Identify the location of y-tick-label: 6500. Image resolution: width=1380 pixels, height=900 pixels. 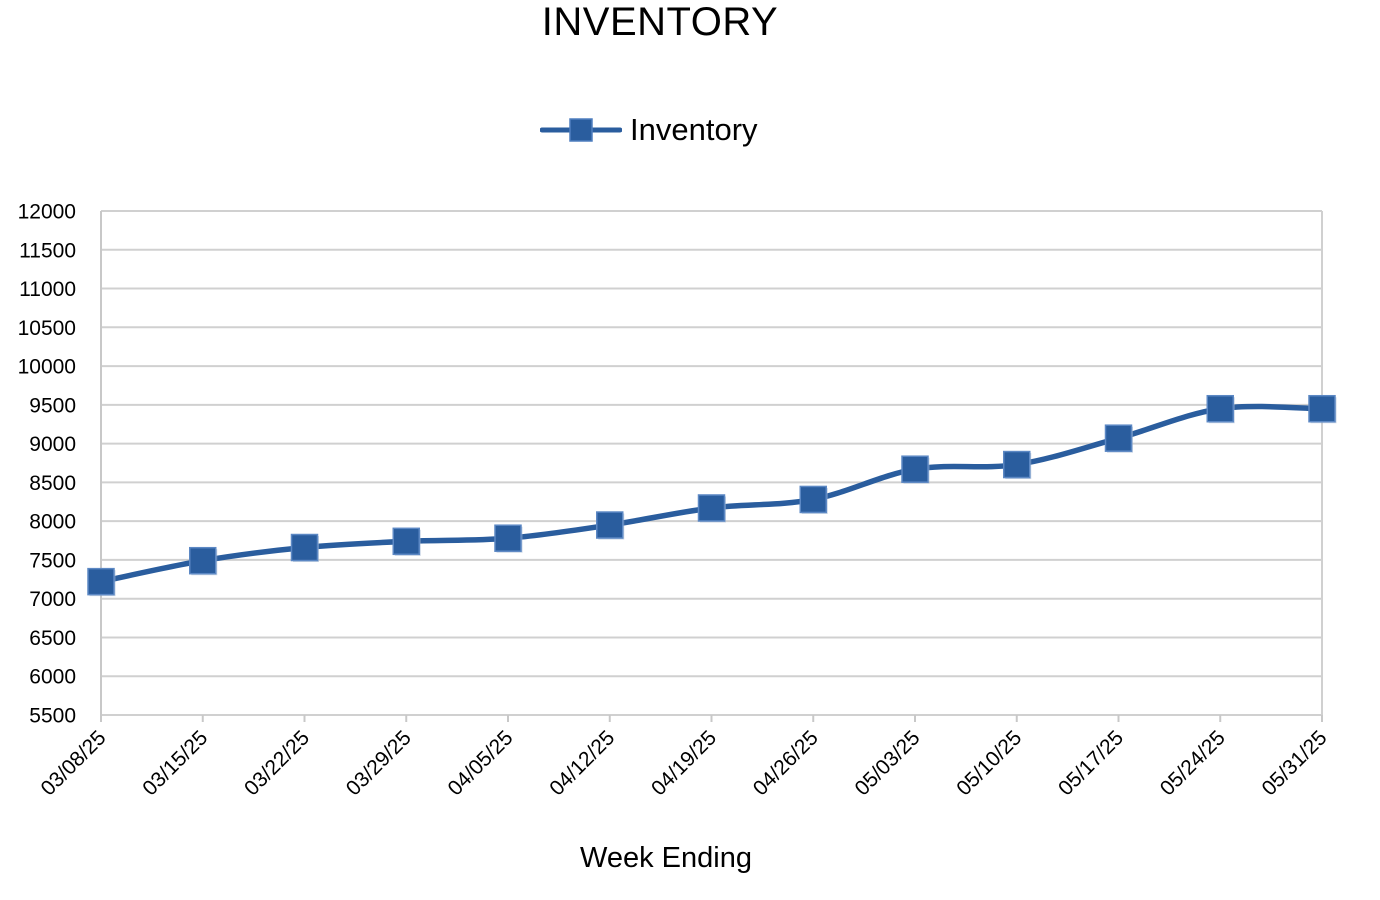
(52, 638).